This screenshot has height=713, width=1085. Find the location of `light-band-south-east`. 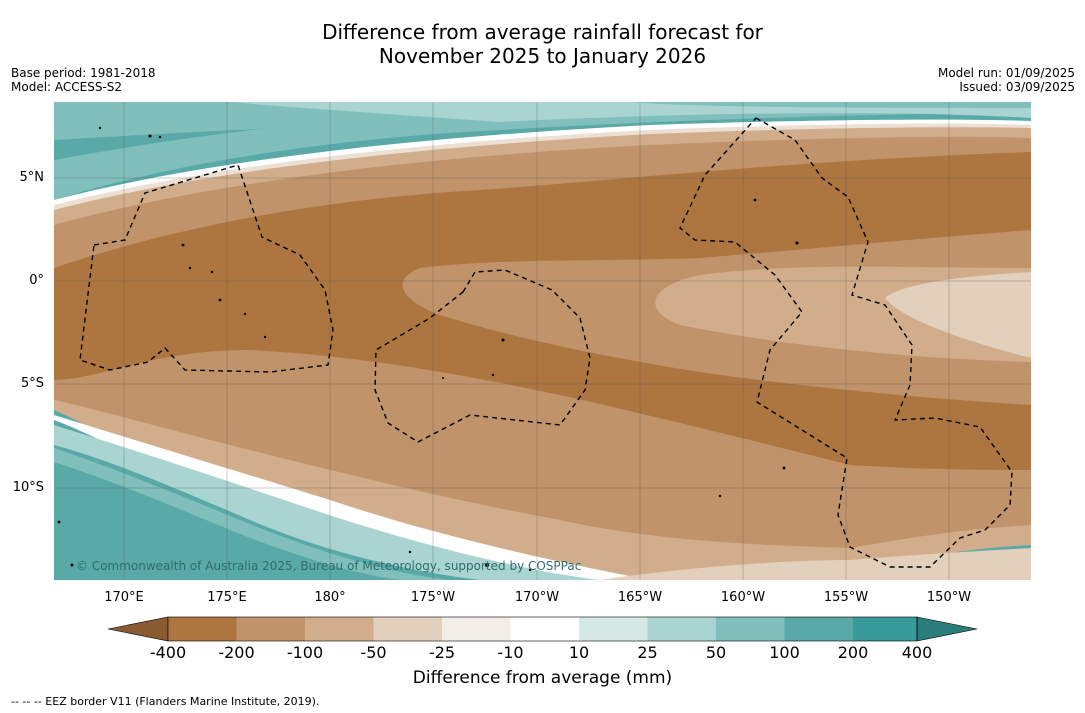

light-band-south-east is located at coordinates (815, 564).